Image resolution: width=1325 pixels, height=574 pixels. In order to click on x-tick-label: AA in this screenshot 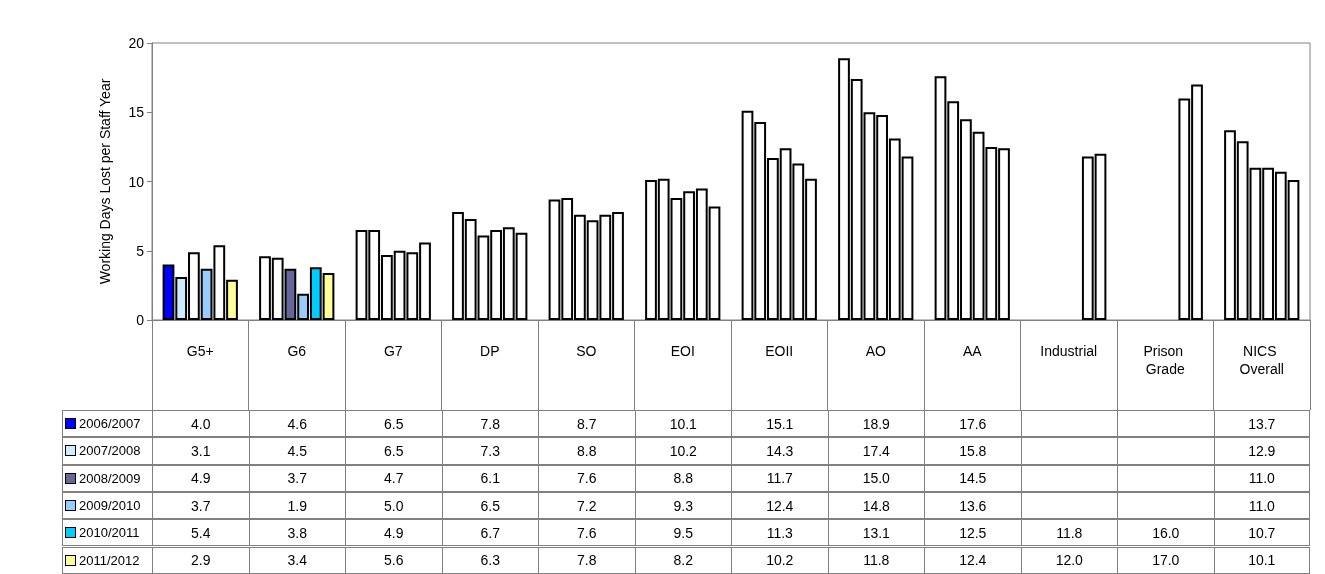, I will do `click(972, 351)`.